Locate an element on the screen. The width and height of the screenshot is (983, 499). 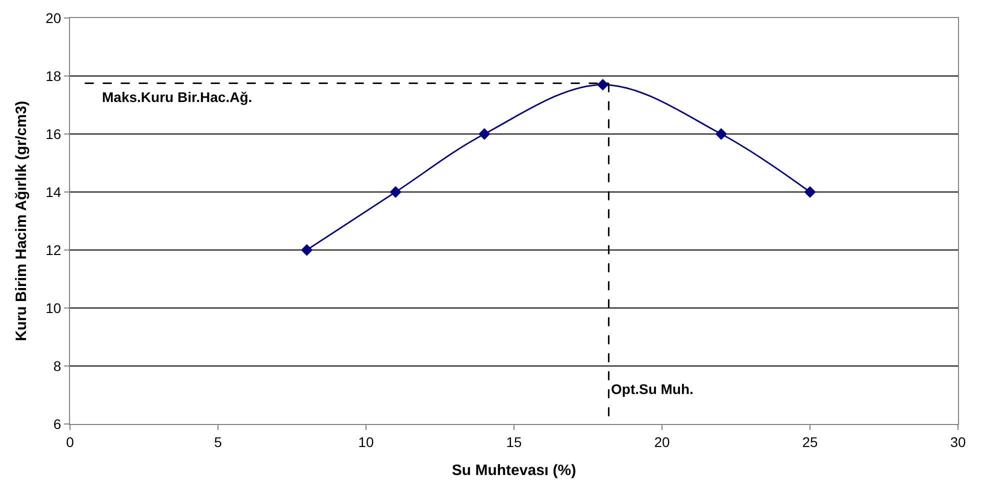
y-tick-label: 8 is located at coordinates (57, 366).